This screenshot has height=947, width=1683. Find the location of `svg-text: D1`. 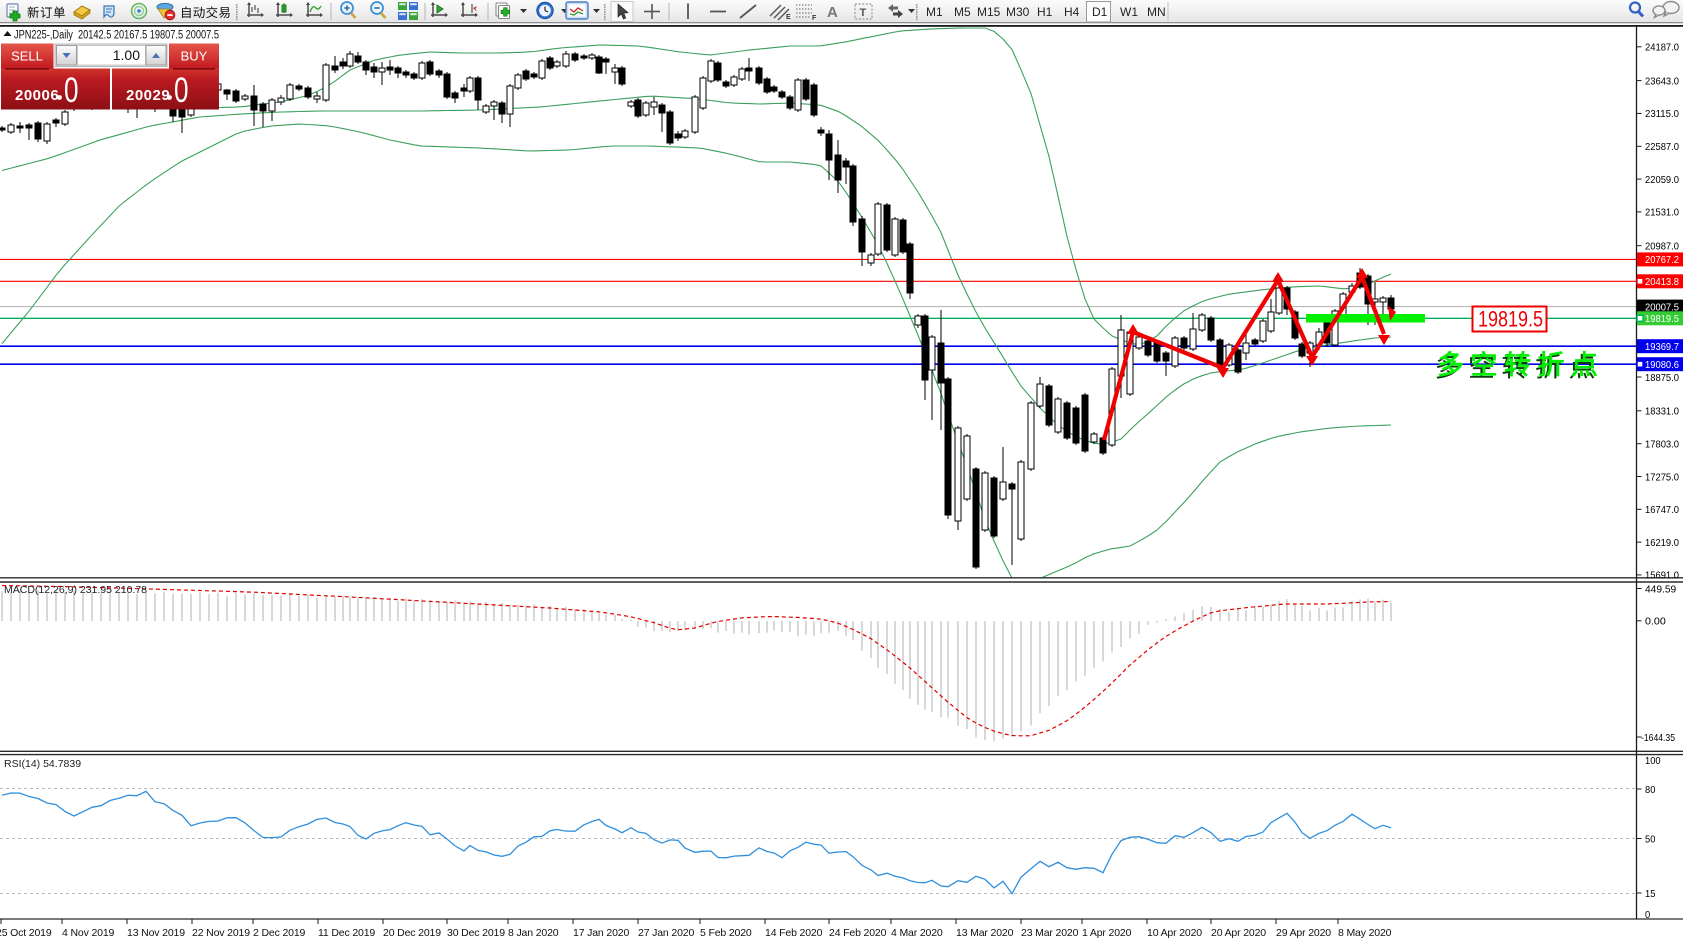

svg-text: D1 is located at coordinates (1100, 12).